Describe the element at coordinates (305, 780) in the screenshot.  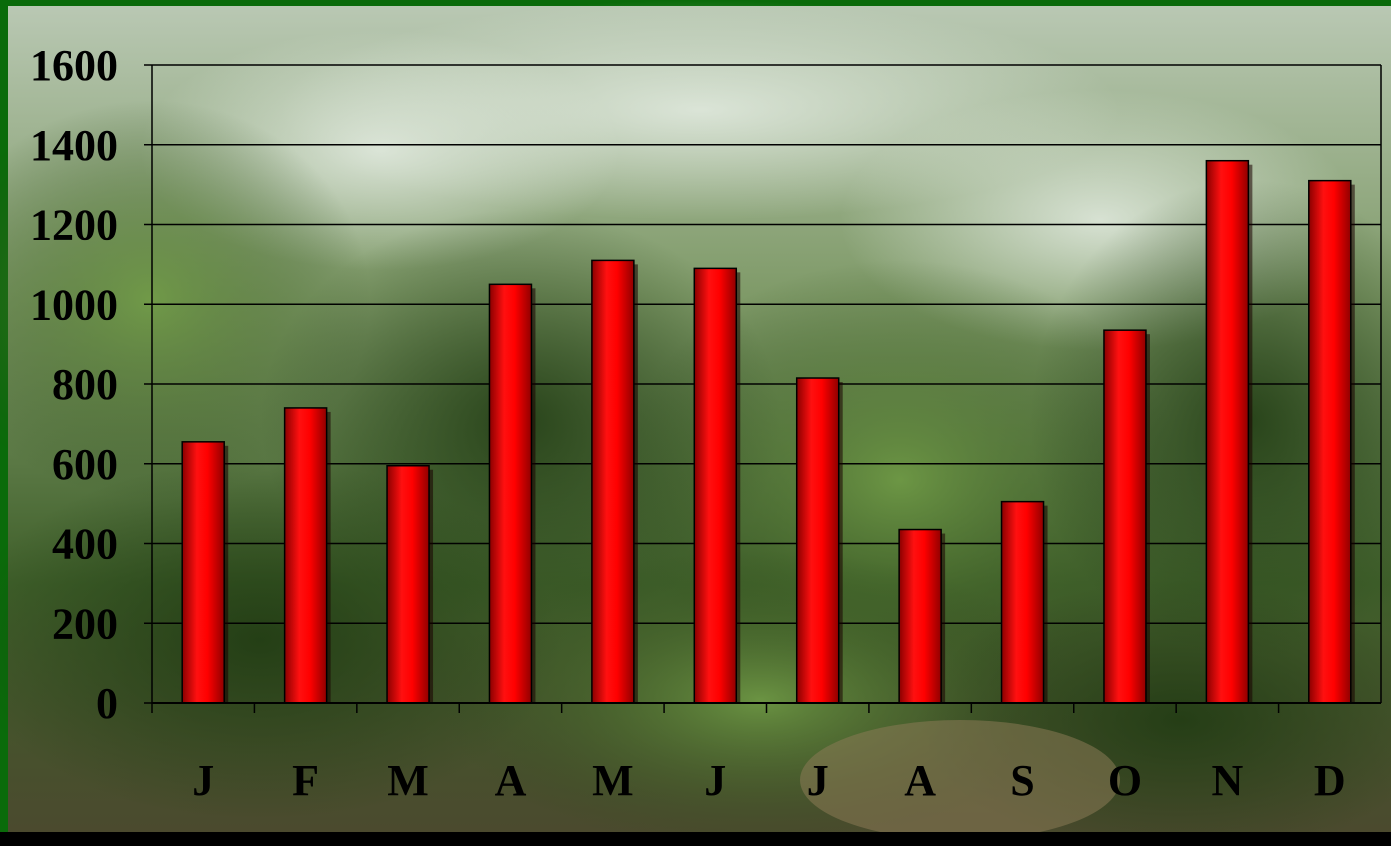
I see `x-category-label: F` at that location.